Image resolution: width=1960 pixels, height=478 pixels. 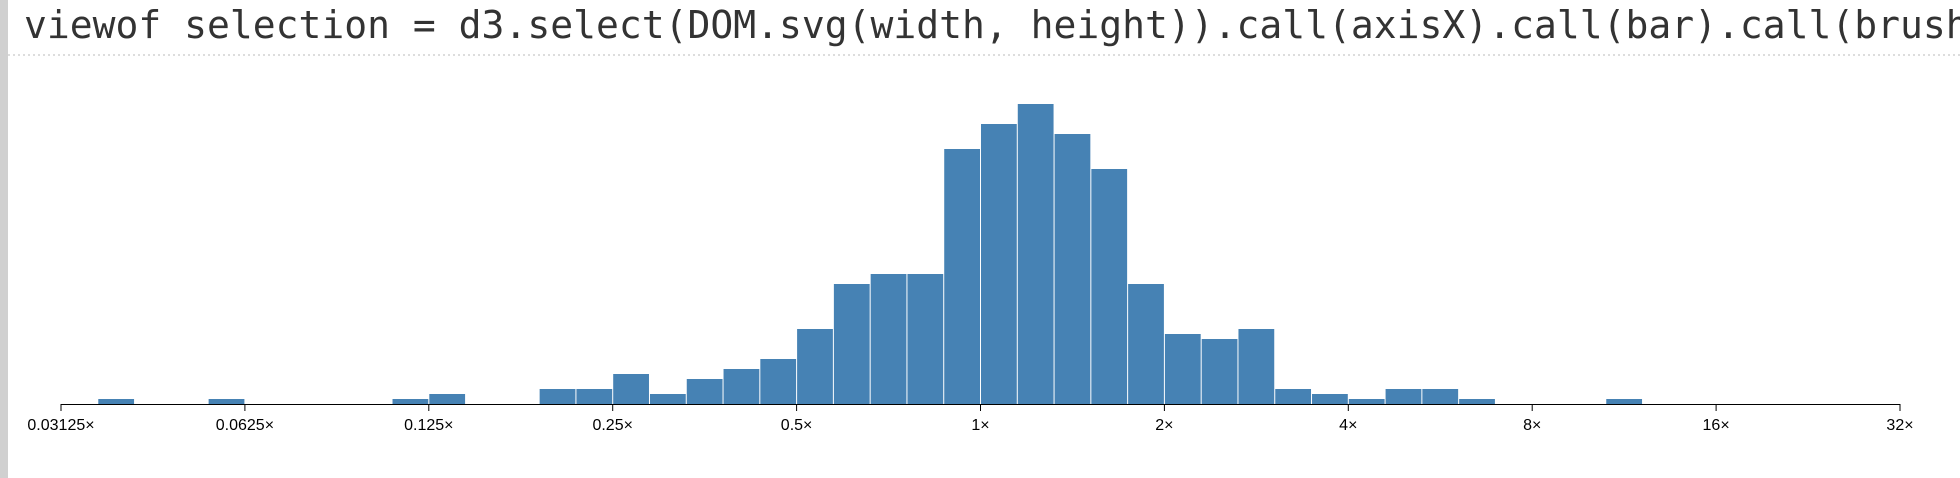 What do you see at coordinates (245, 425) in the screenshot?
I see `x-tick-label: 0.0625×` at bounding box center [245, 425].